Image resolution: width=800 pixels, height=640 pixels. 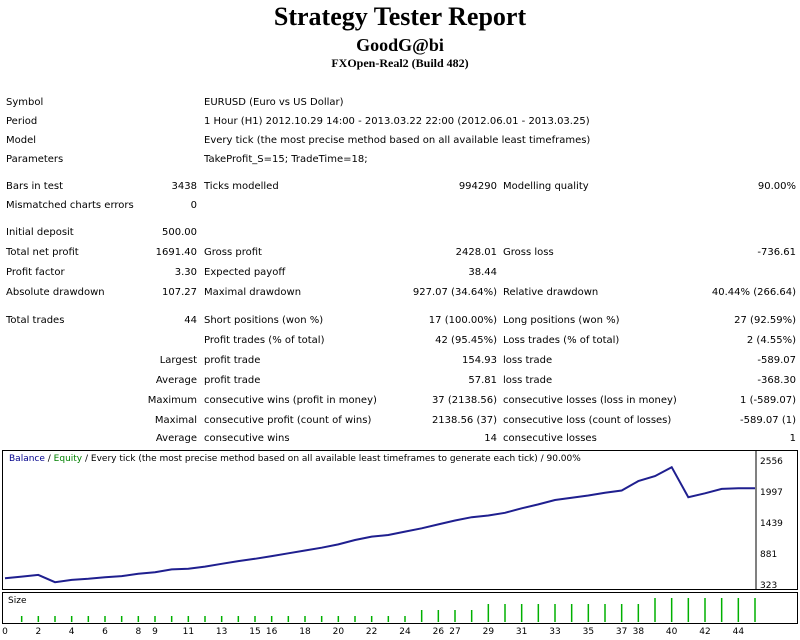 What do you see at coordinates (588, 632) in the screenshot?
I see `x-tick-label: 35` at bounding box center [588, 632].